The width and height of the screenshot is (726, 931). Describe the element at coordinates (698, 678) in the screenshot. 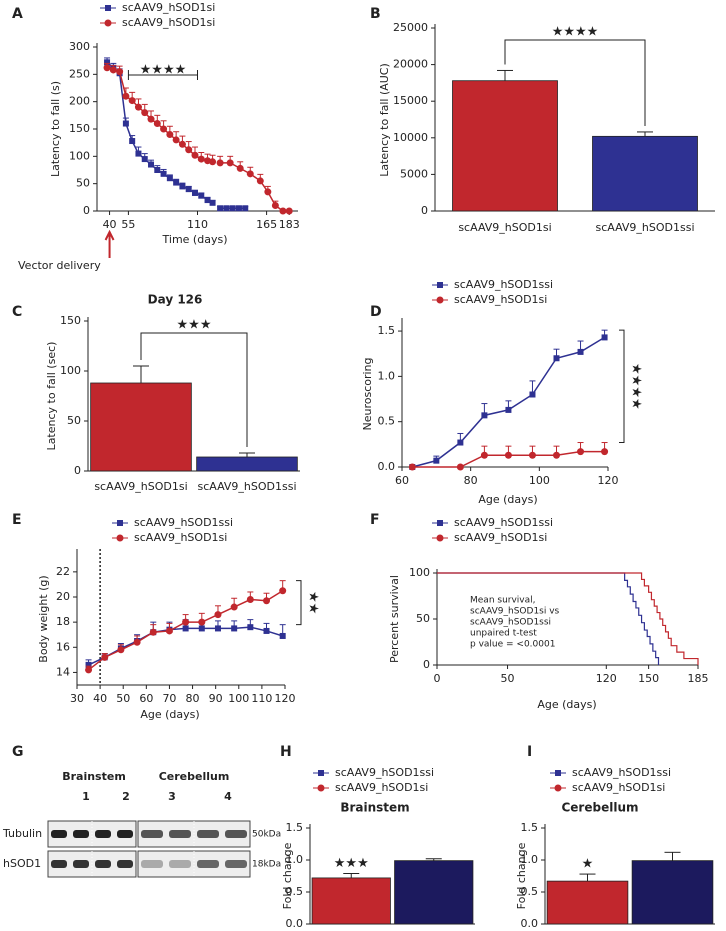

I see `x-tick-label: 185` at that location.